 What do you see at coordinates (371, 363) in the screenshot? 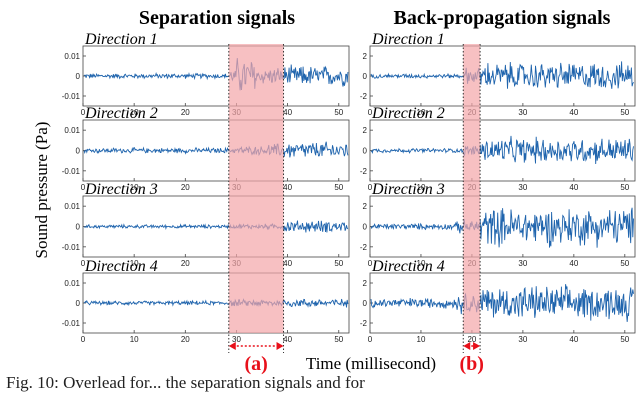
I see `x-axis-label: Time (millisecond)` at bounding box center [371, 363].